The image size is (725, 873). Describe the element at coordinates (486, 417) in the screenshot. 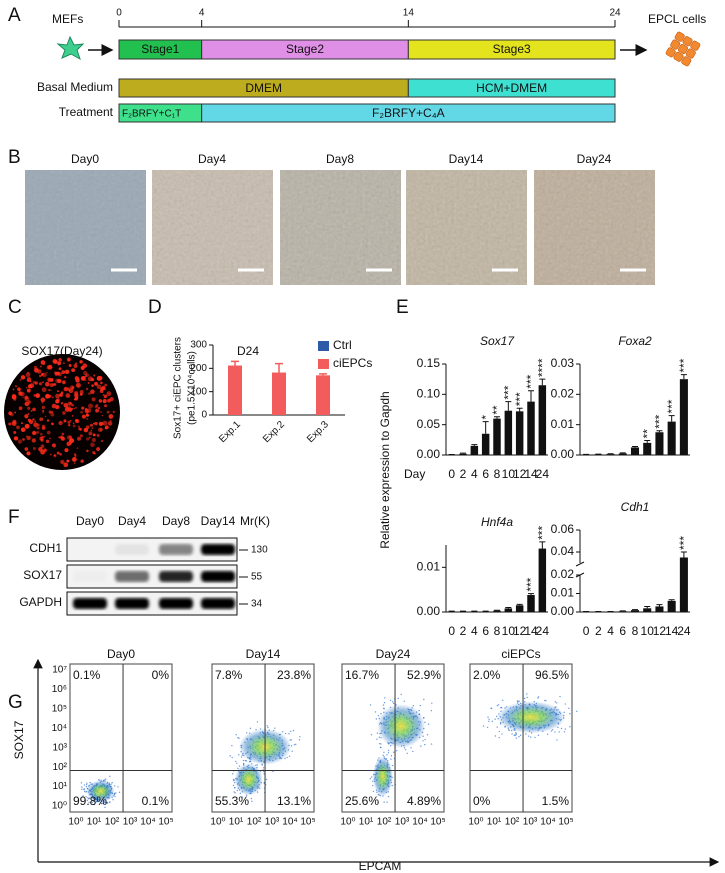

I see `significance: *` at that location.